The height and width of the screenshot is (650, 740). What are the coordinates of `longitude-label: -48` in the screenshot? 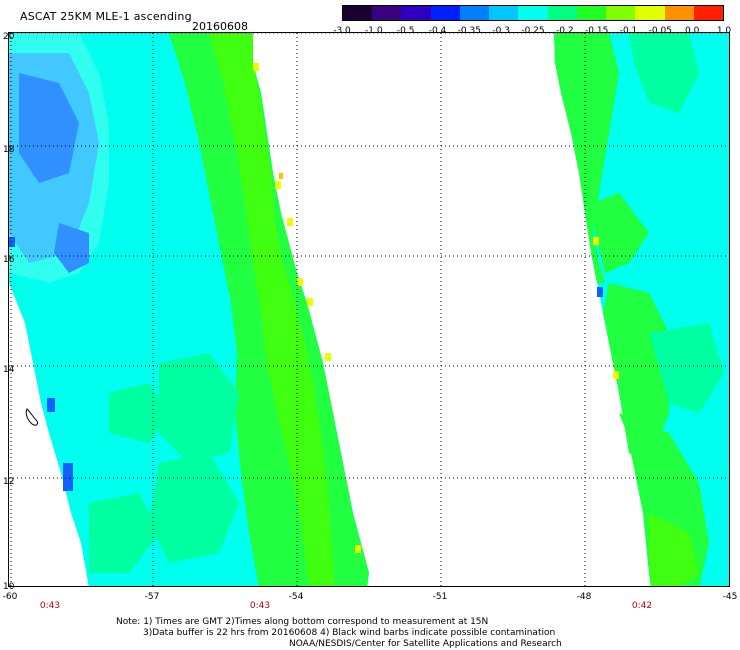 It's located at (584, 597).